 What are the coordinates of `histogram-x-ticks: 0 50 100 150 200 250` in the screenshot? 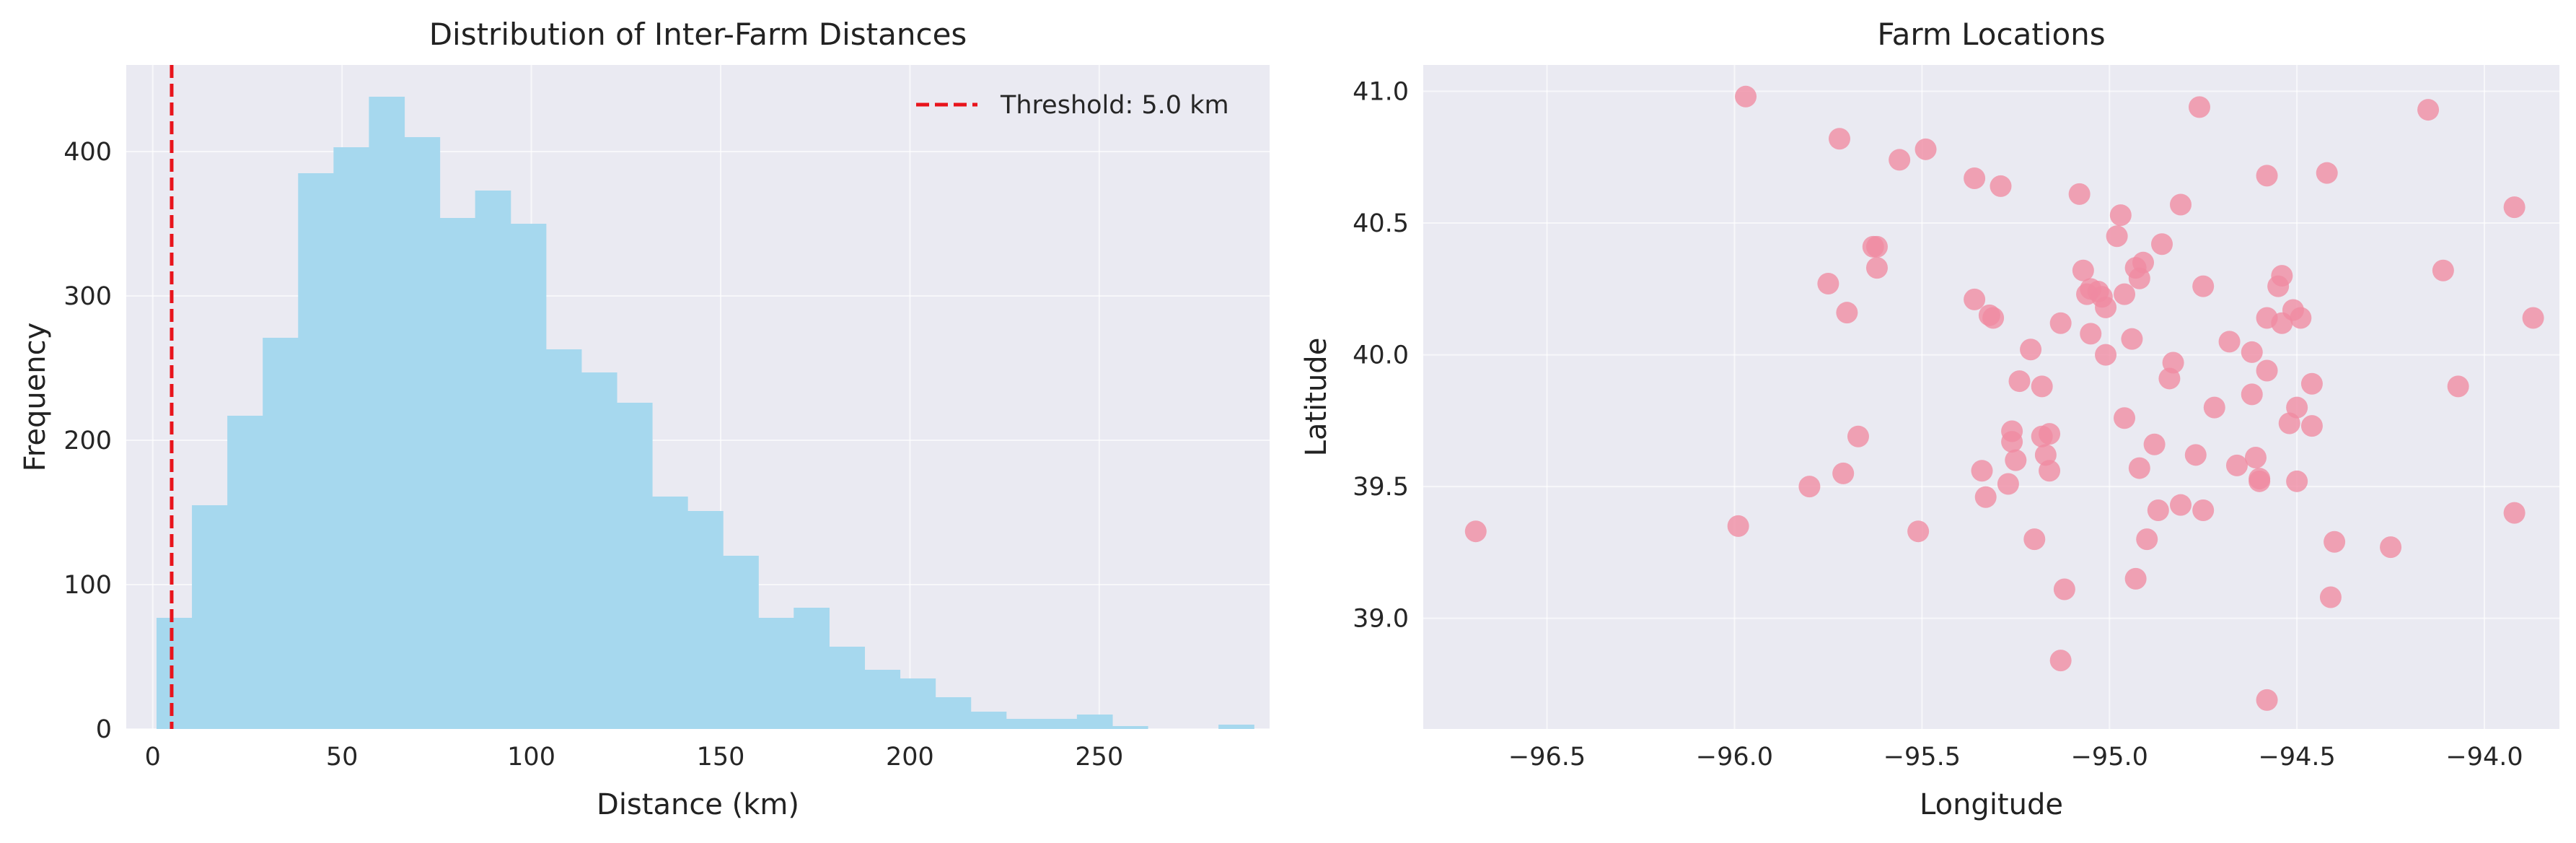 It's located at (634, 757).